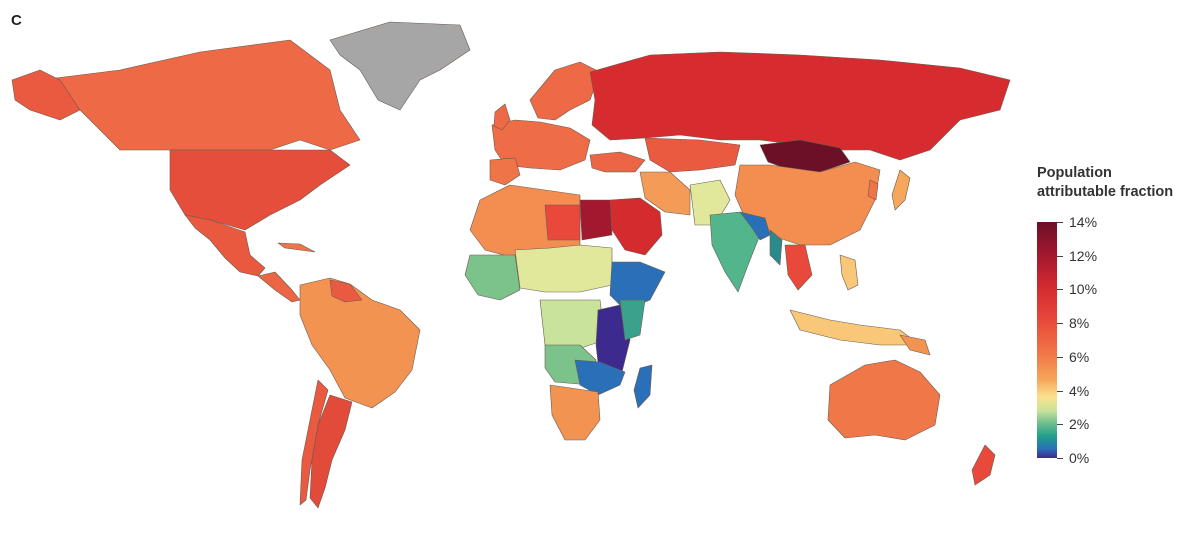 Image resolution: width=1200 pixels, height=540 pixels. Describe the element at coordinates (1079, 458) in the screenshot. I see `legend-tick-label: 0%` at that location.